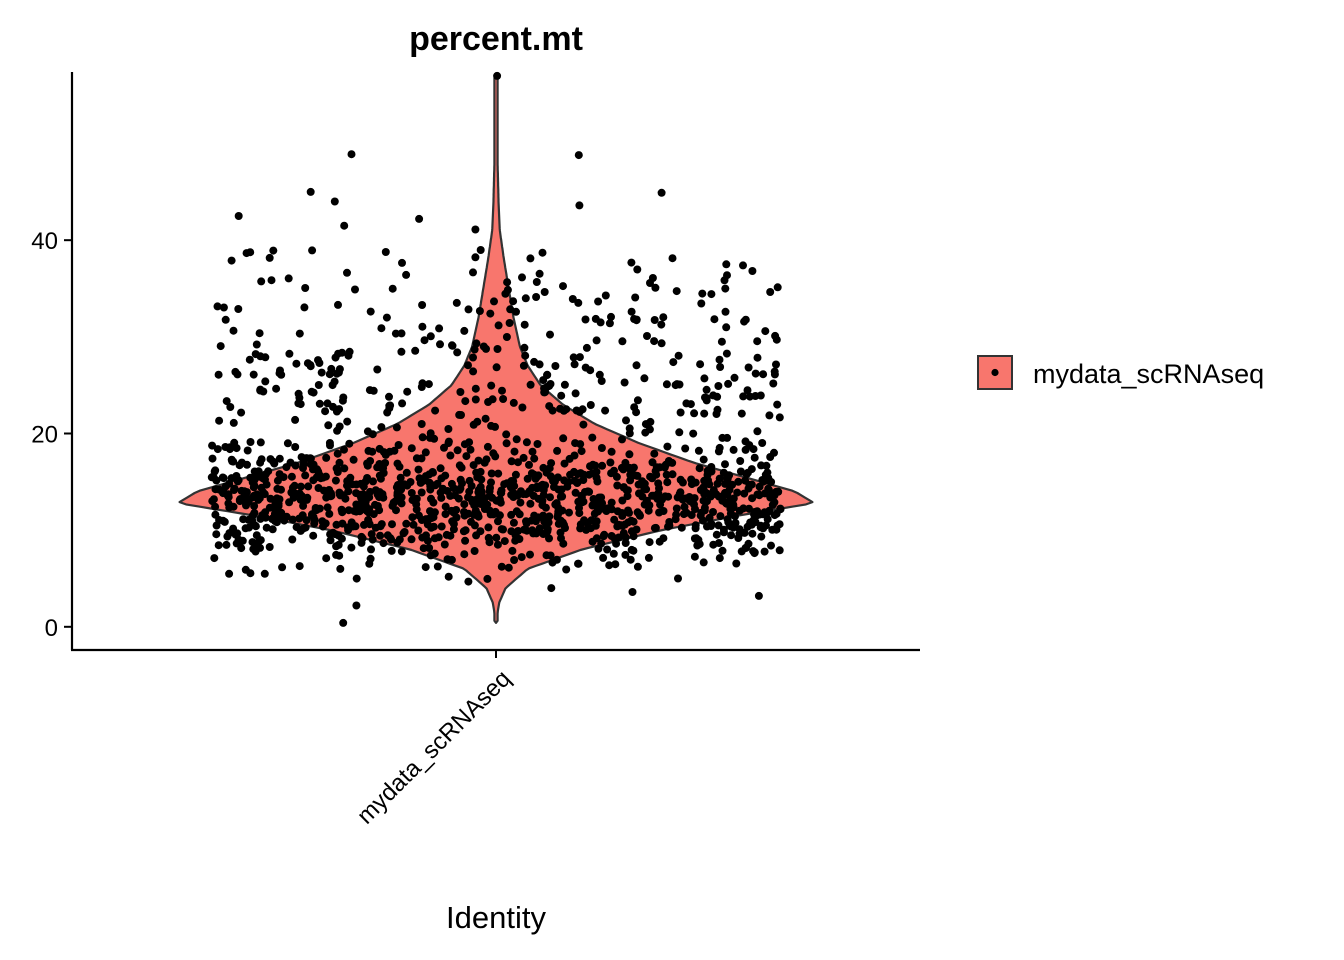 The image size is (1344, 960). I want to click on y-tick-label: 0, so click(51, 628).